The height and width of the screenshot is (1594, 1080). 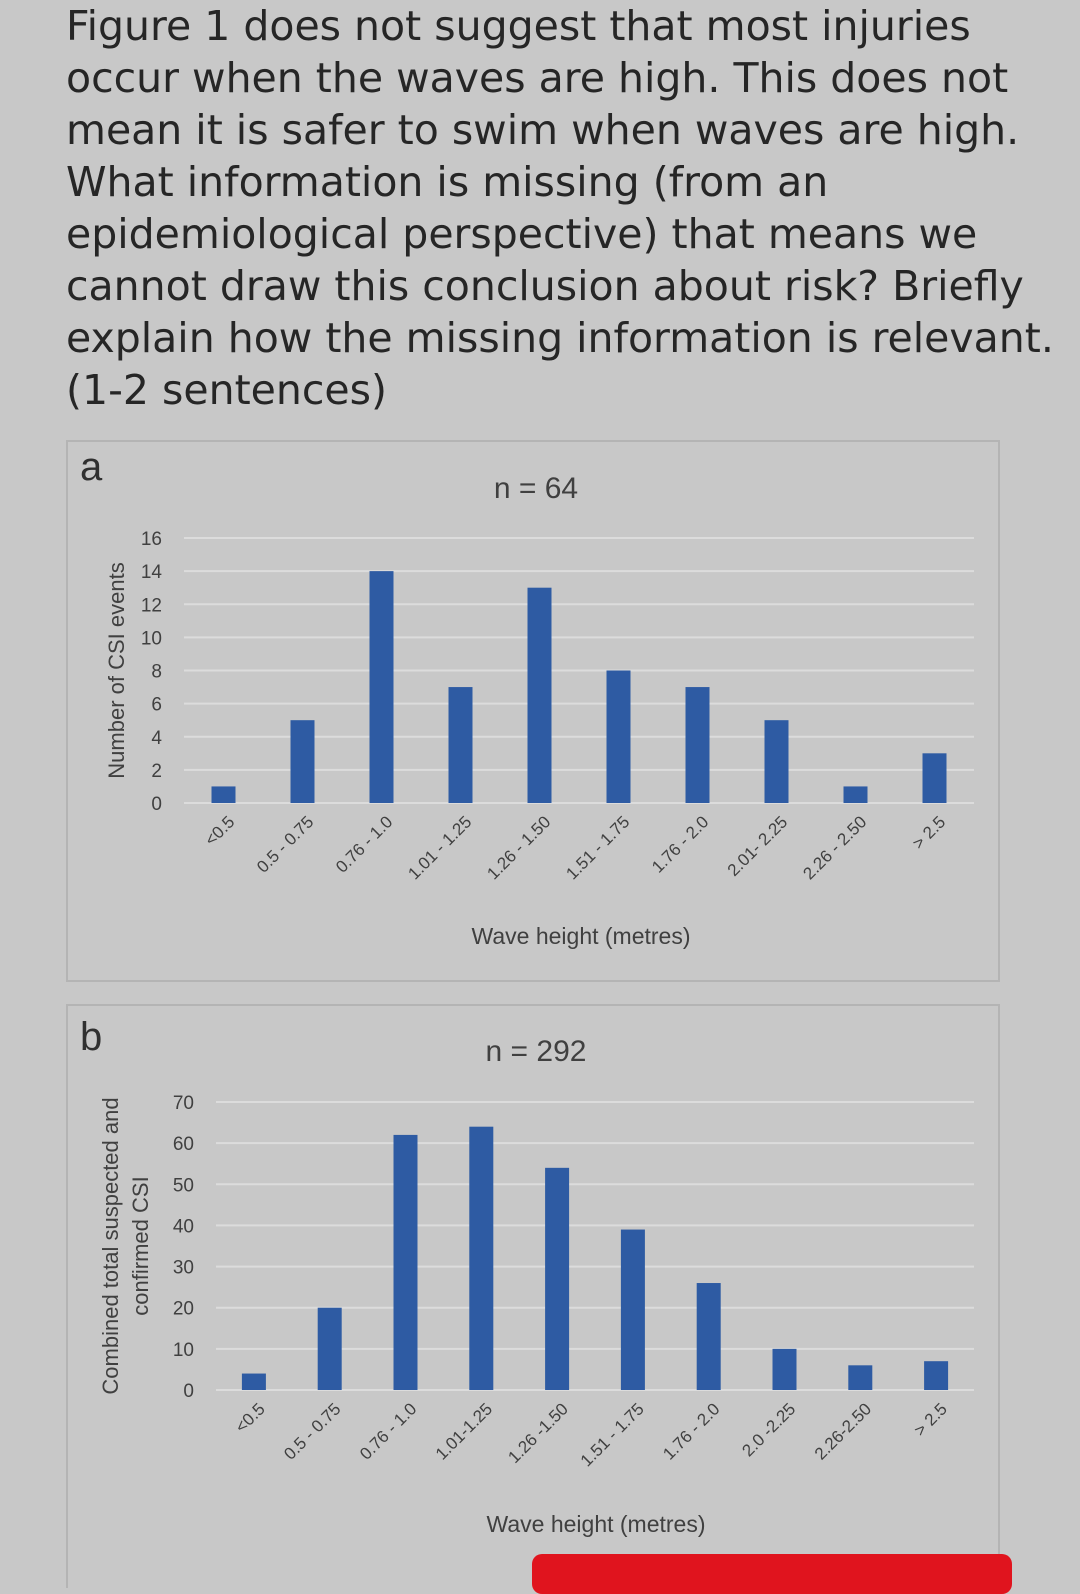 I want to click on x-tick-label: 2.0 -2.25, so click(x=768, y=1429).